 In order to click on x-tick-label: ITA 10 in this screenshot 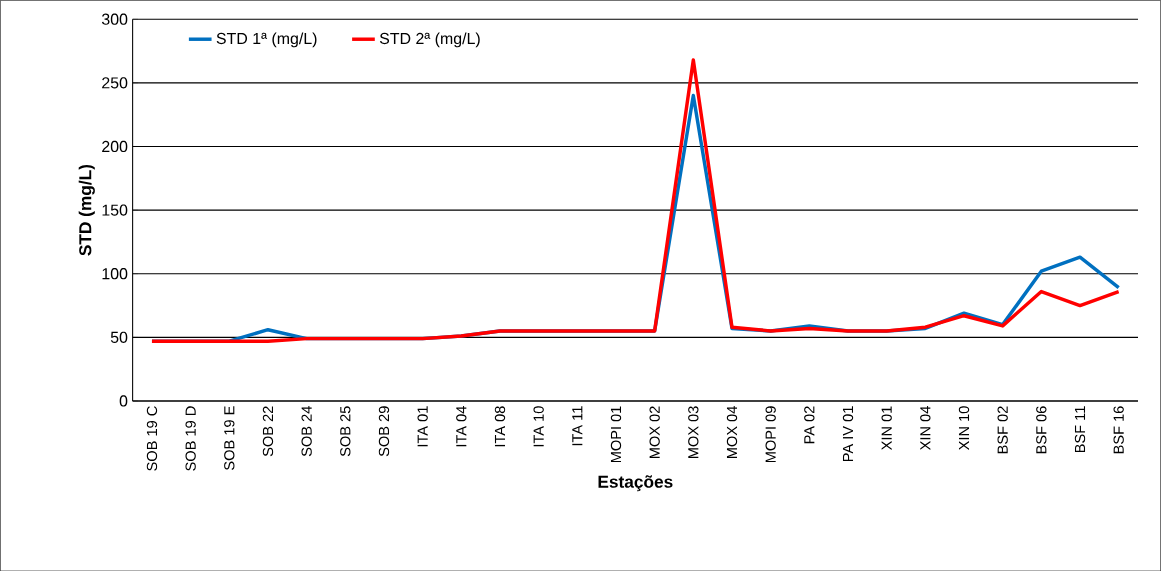, I will do `click(538, 426)`.